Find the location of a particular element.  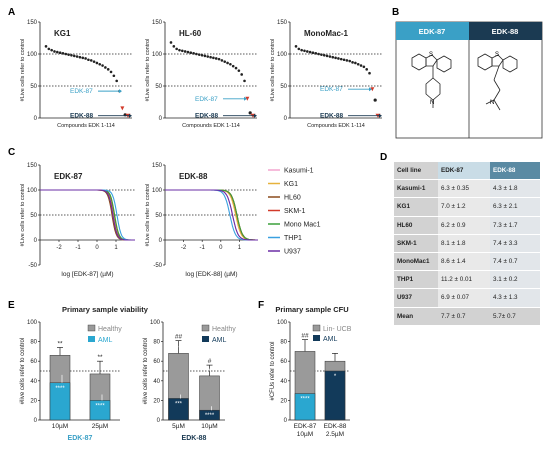

a-edk87-arrowhead is located at coordinates (370, 89).